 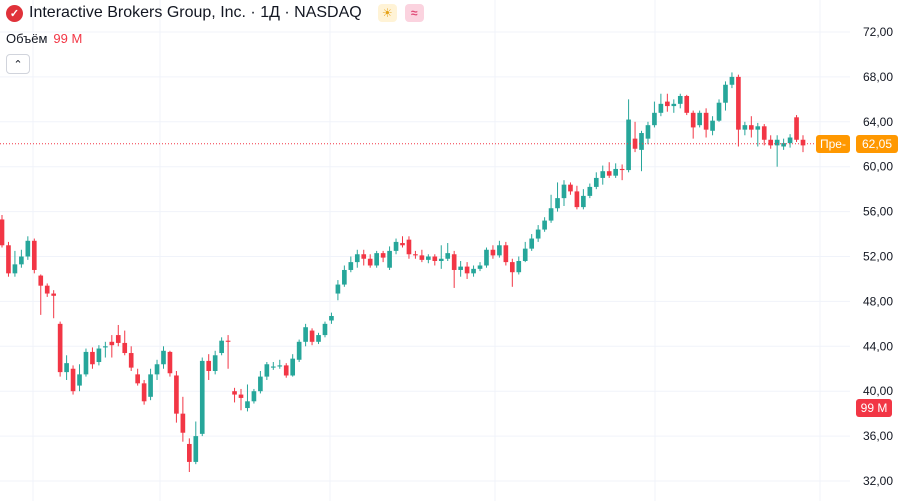 I want to click on market-hours-sun-icon: ☀, so click(x=387, y=13).